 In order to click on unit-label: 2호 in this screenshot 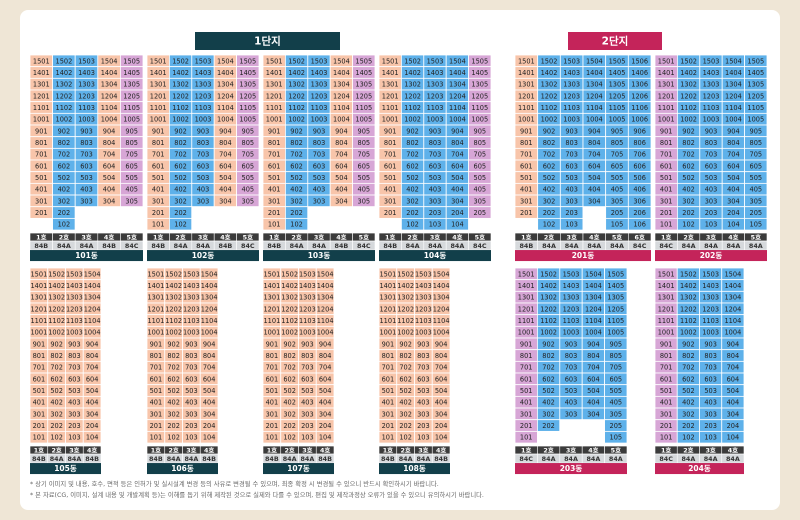, I will do `click(405, 449)`.